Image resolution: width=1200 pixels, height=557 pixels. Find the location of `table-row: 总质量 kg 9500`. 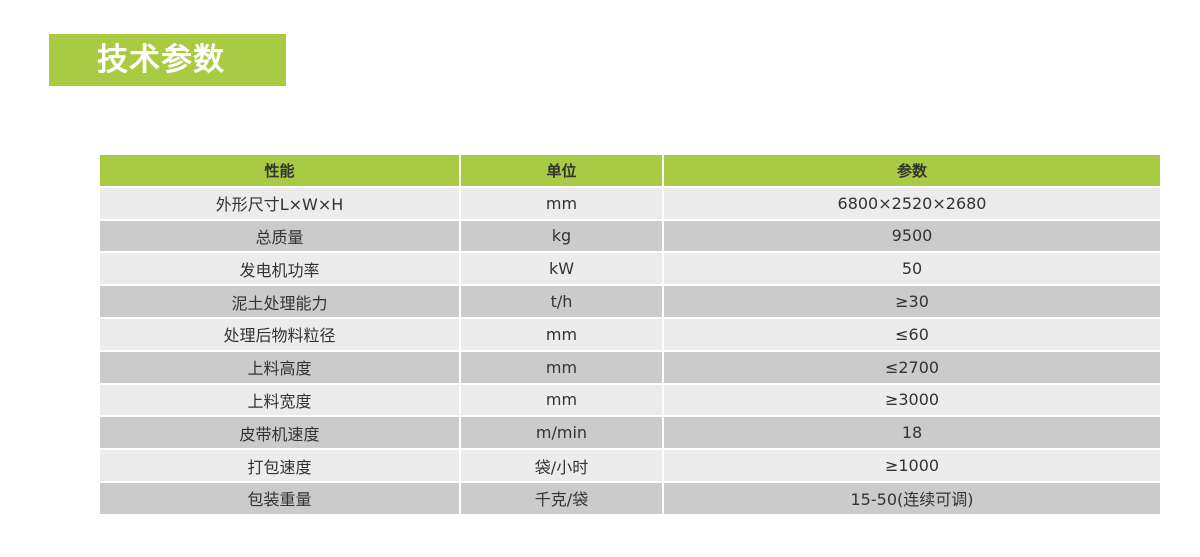

table-row: 总质量 kg 9500 is located at coordinates (630, 236).